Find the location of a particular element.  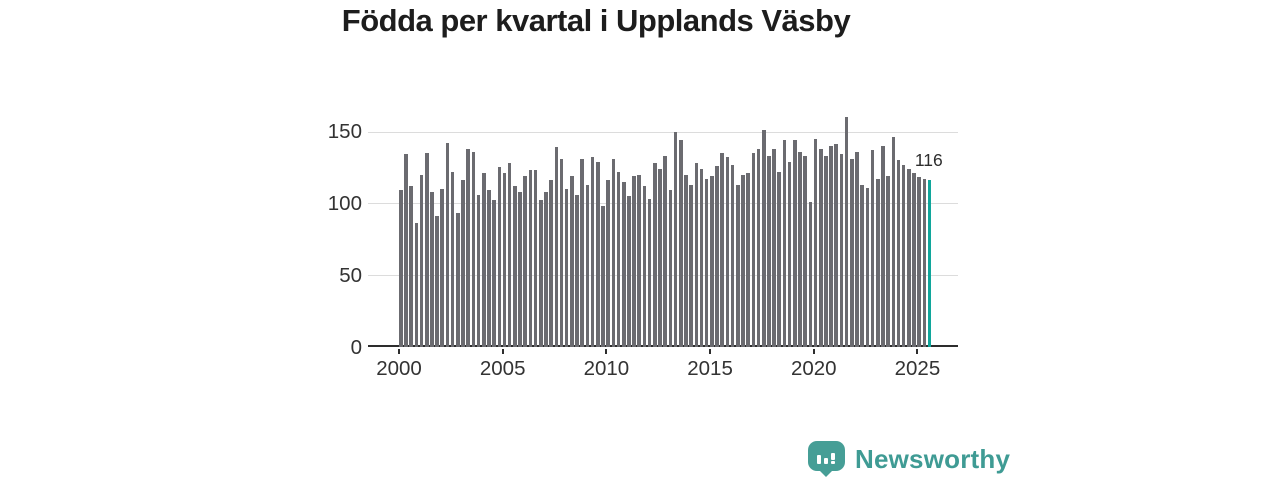

bar-2019Q1 is located at coordinates (795, 243).